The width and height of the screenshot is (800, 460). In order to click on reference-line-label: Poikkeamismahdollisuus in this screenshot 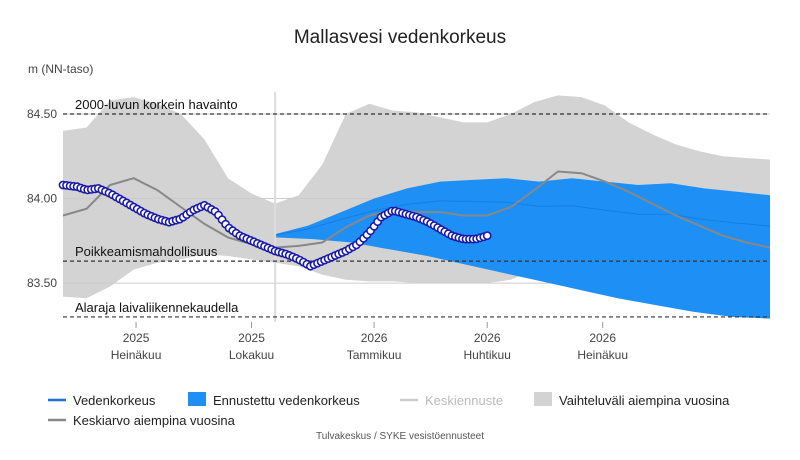, I will do `click(146, 251)`.